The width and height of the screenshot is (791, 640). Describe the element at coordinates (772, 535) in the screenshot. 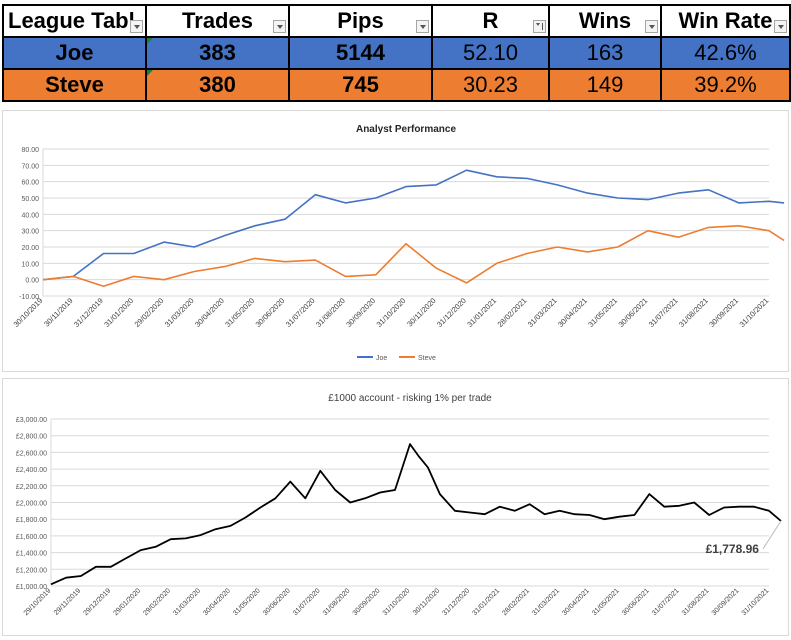

I see `annotation-leader-line` at that location.